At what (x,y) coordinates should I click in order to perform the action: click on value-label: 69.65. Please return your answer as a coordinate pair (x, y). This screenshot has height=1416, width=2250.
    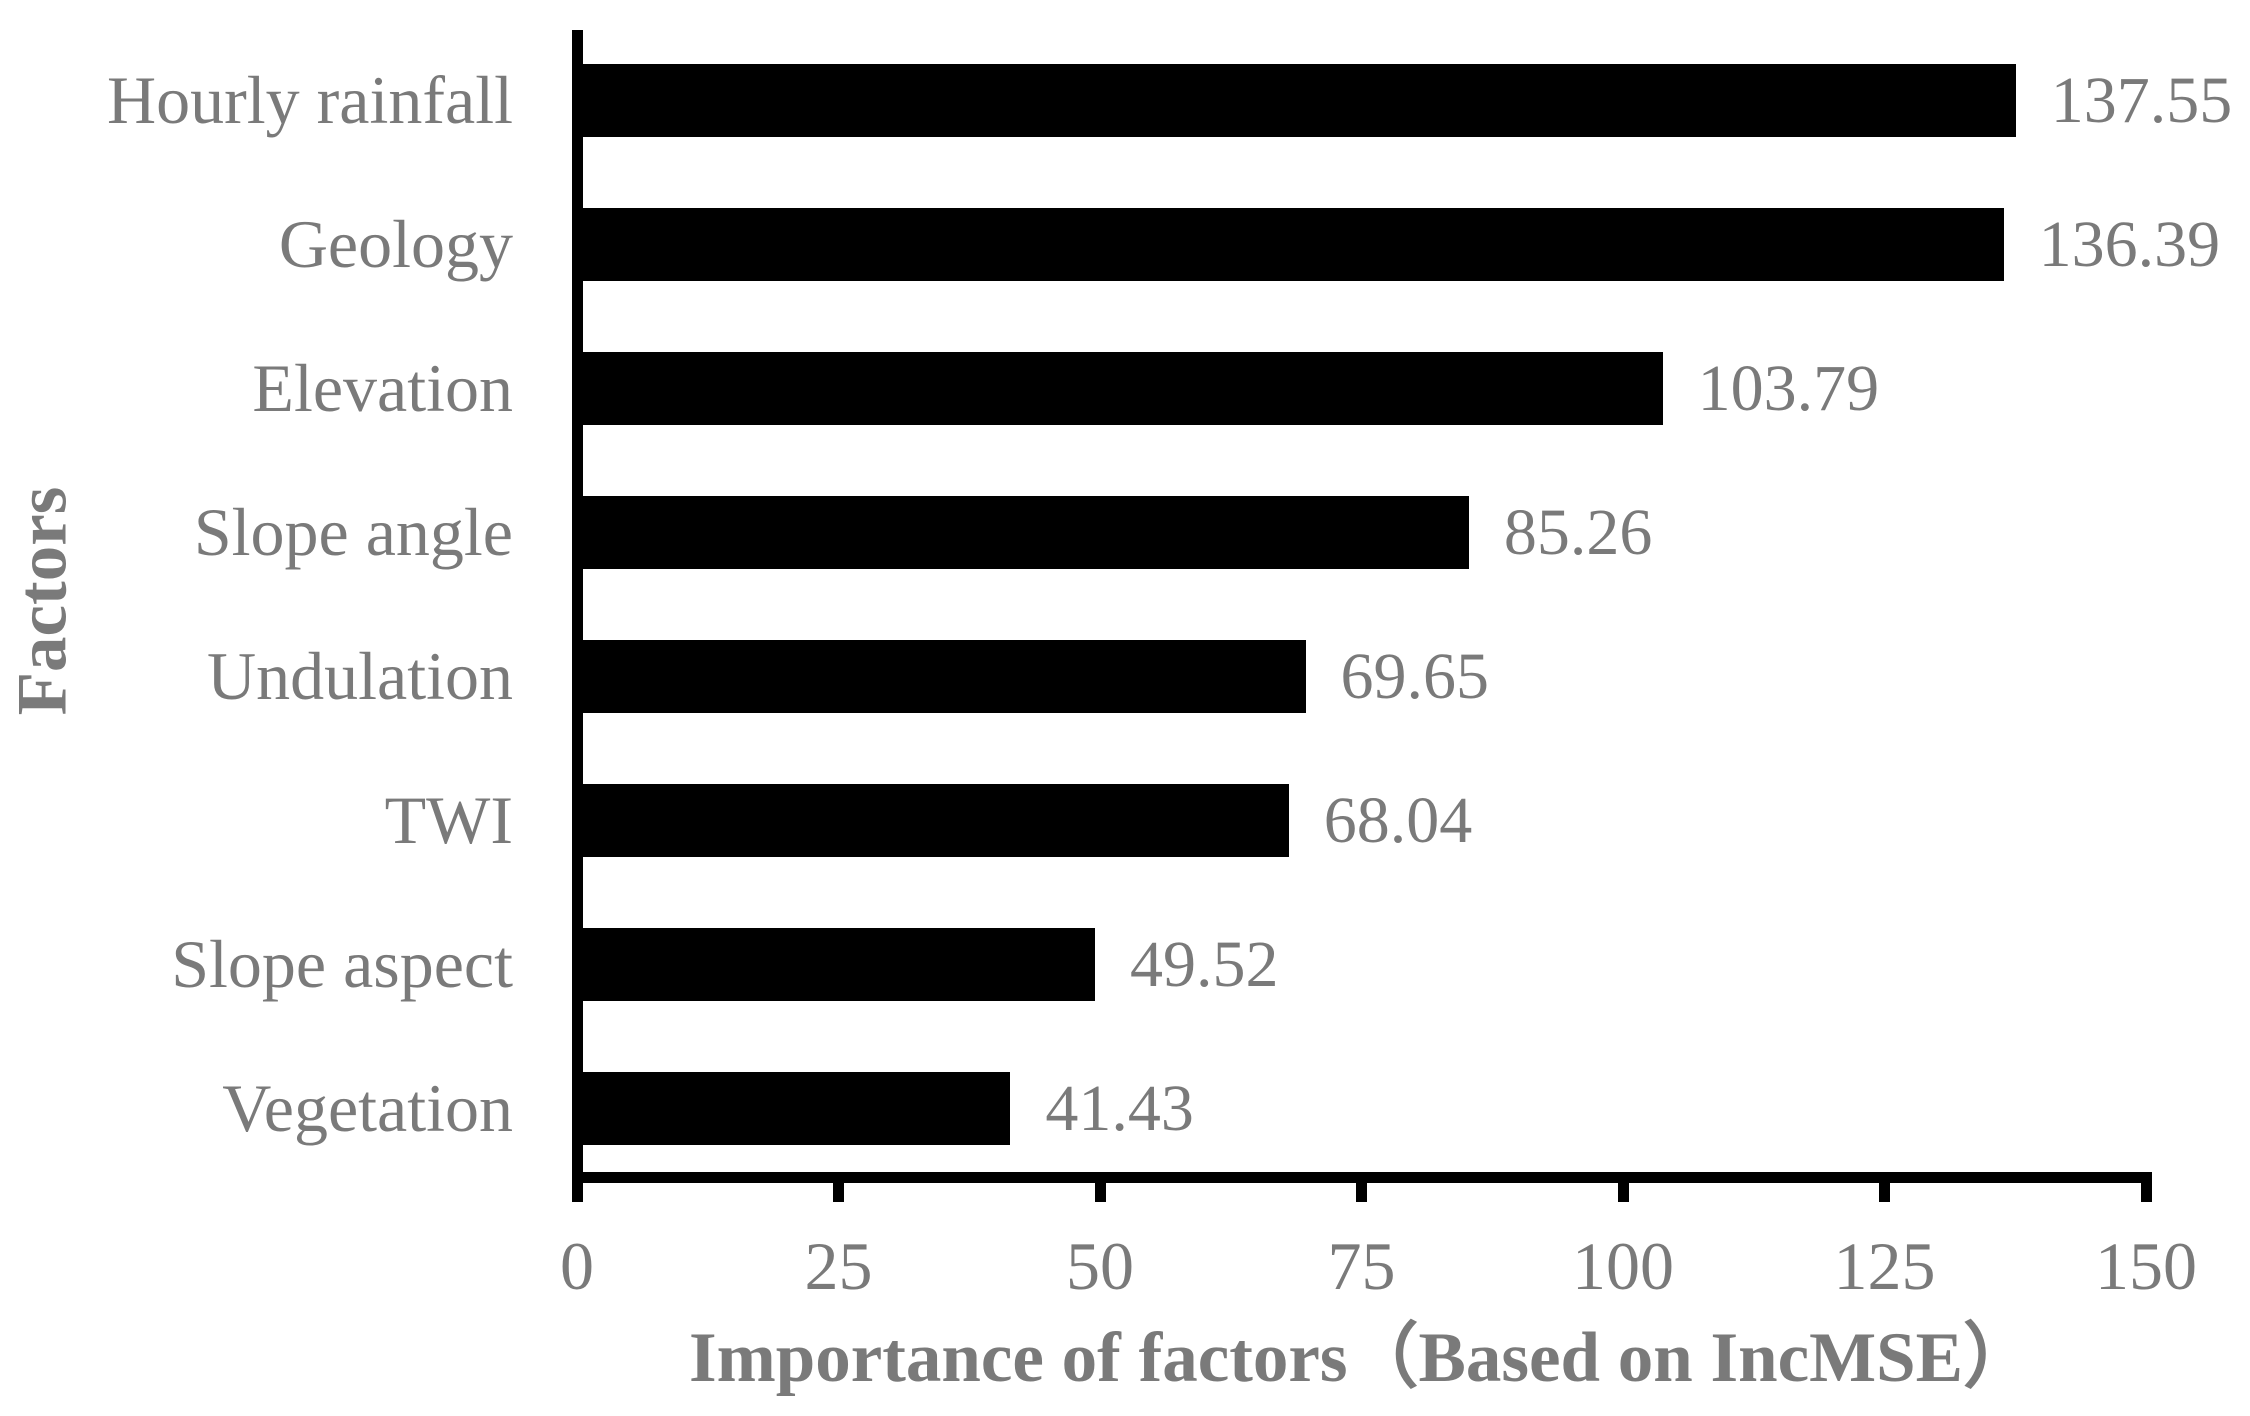
    Looking at the image, I should click on (1415, 676).